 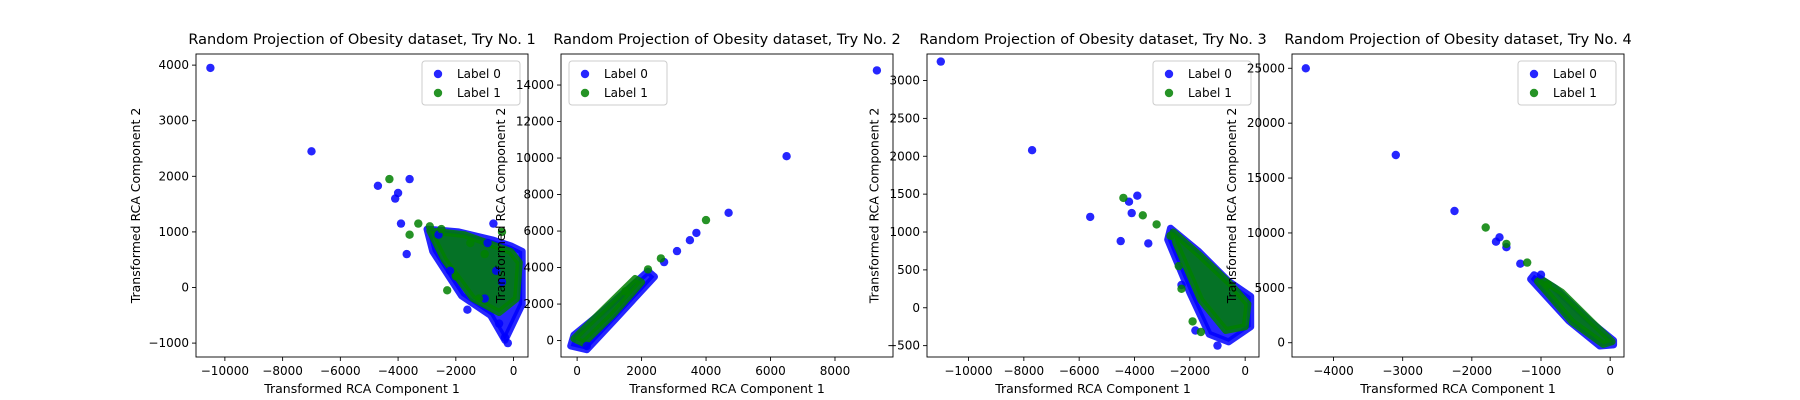 I want to click on y-tick-label: 20000, so click(x=1266, y=123).